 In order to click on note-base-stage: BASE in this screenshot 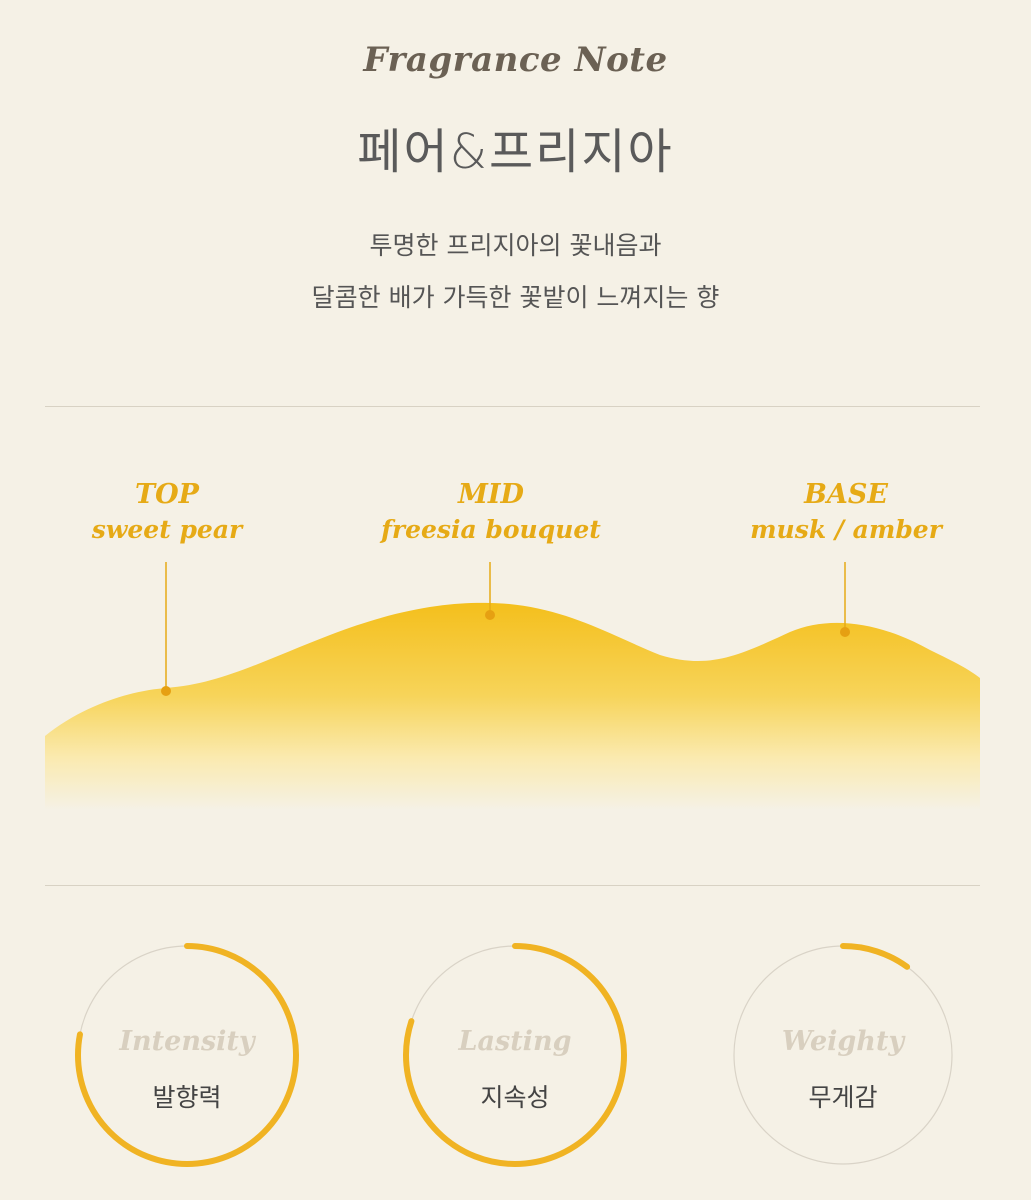, I will do `click(846, 494)`.